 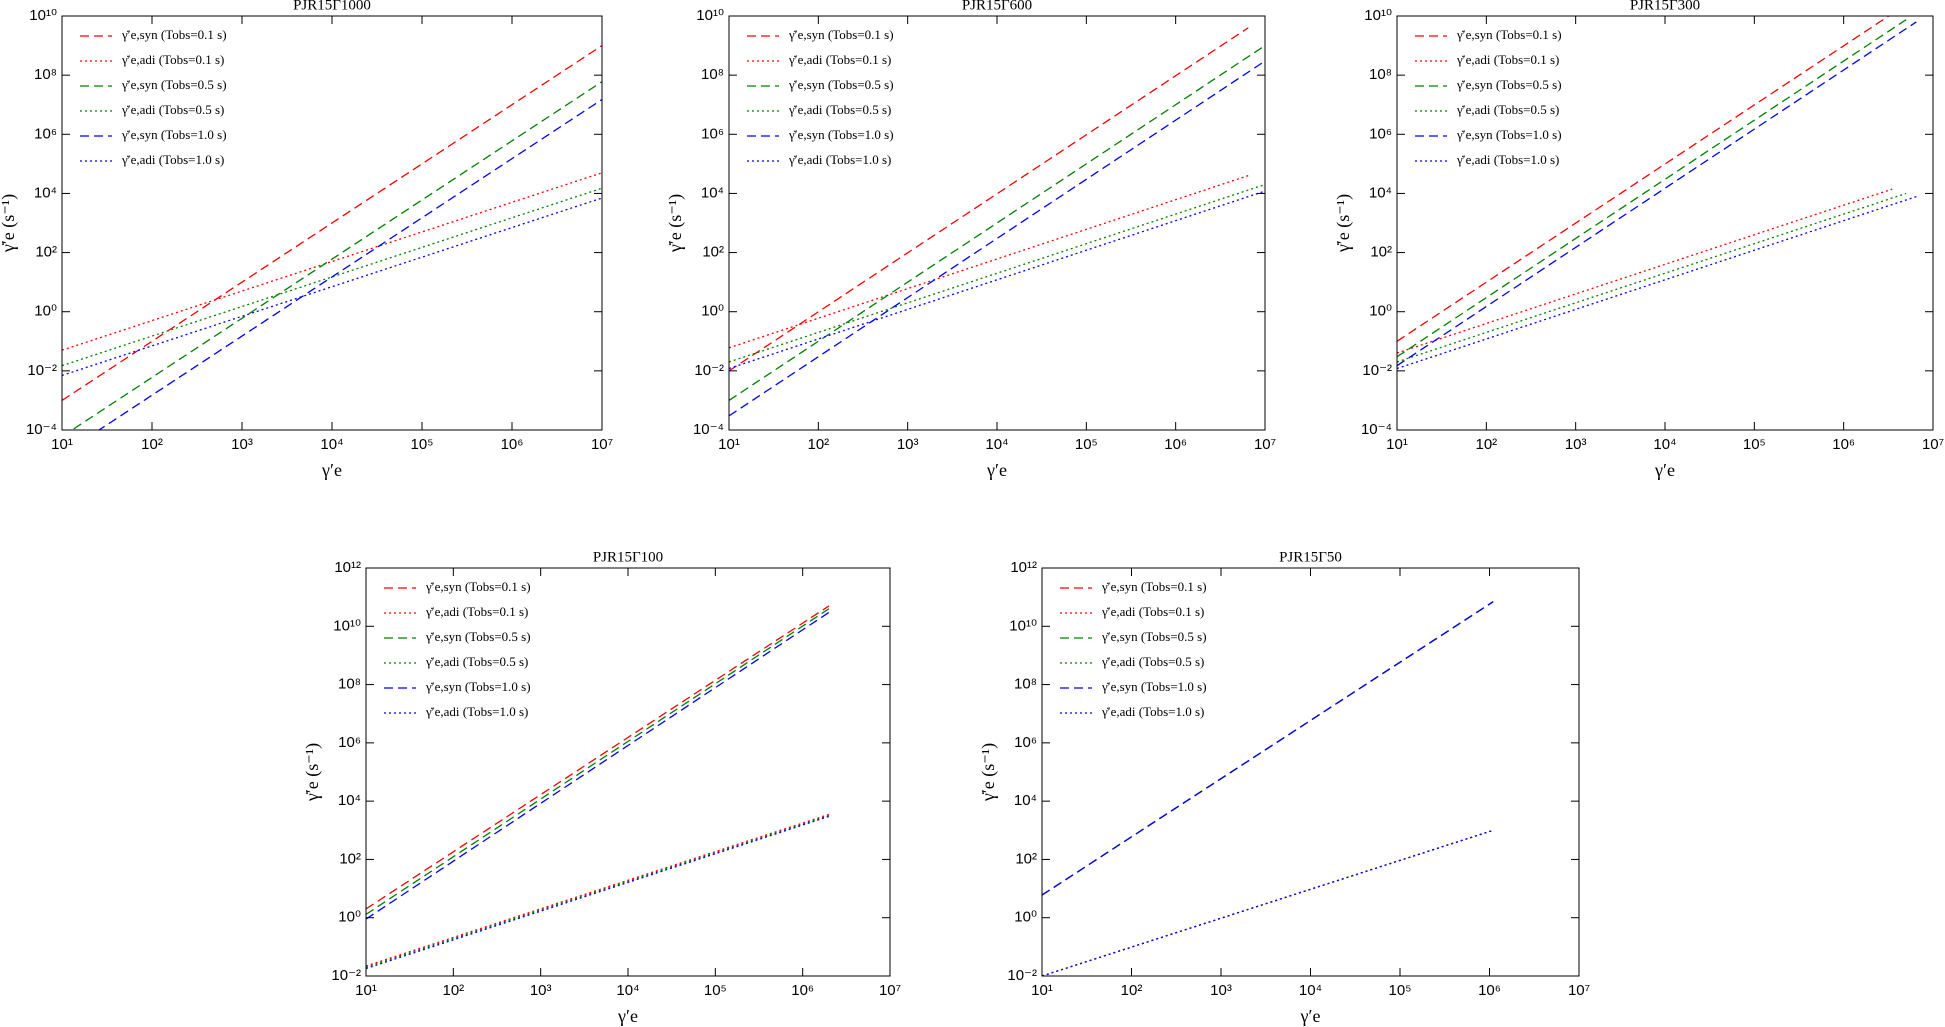 I want to click on chart-title: PJR15Γ100, so click(x=628, y=557).